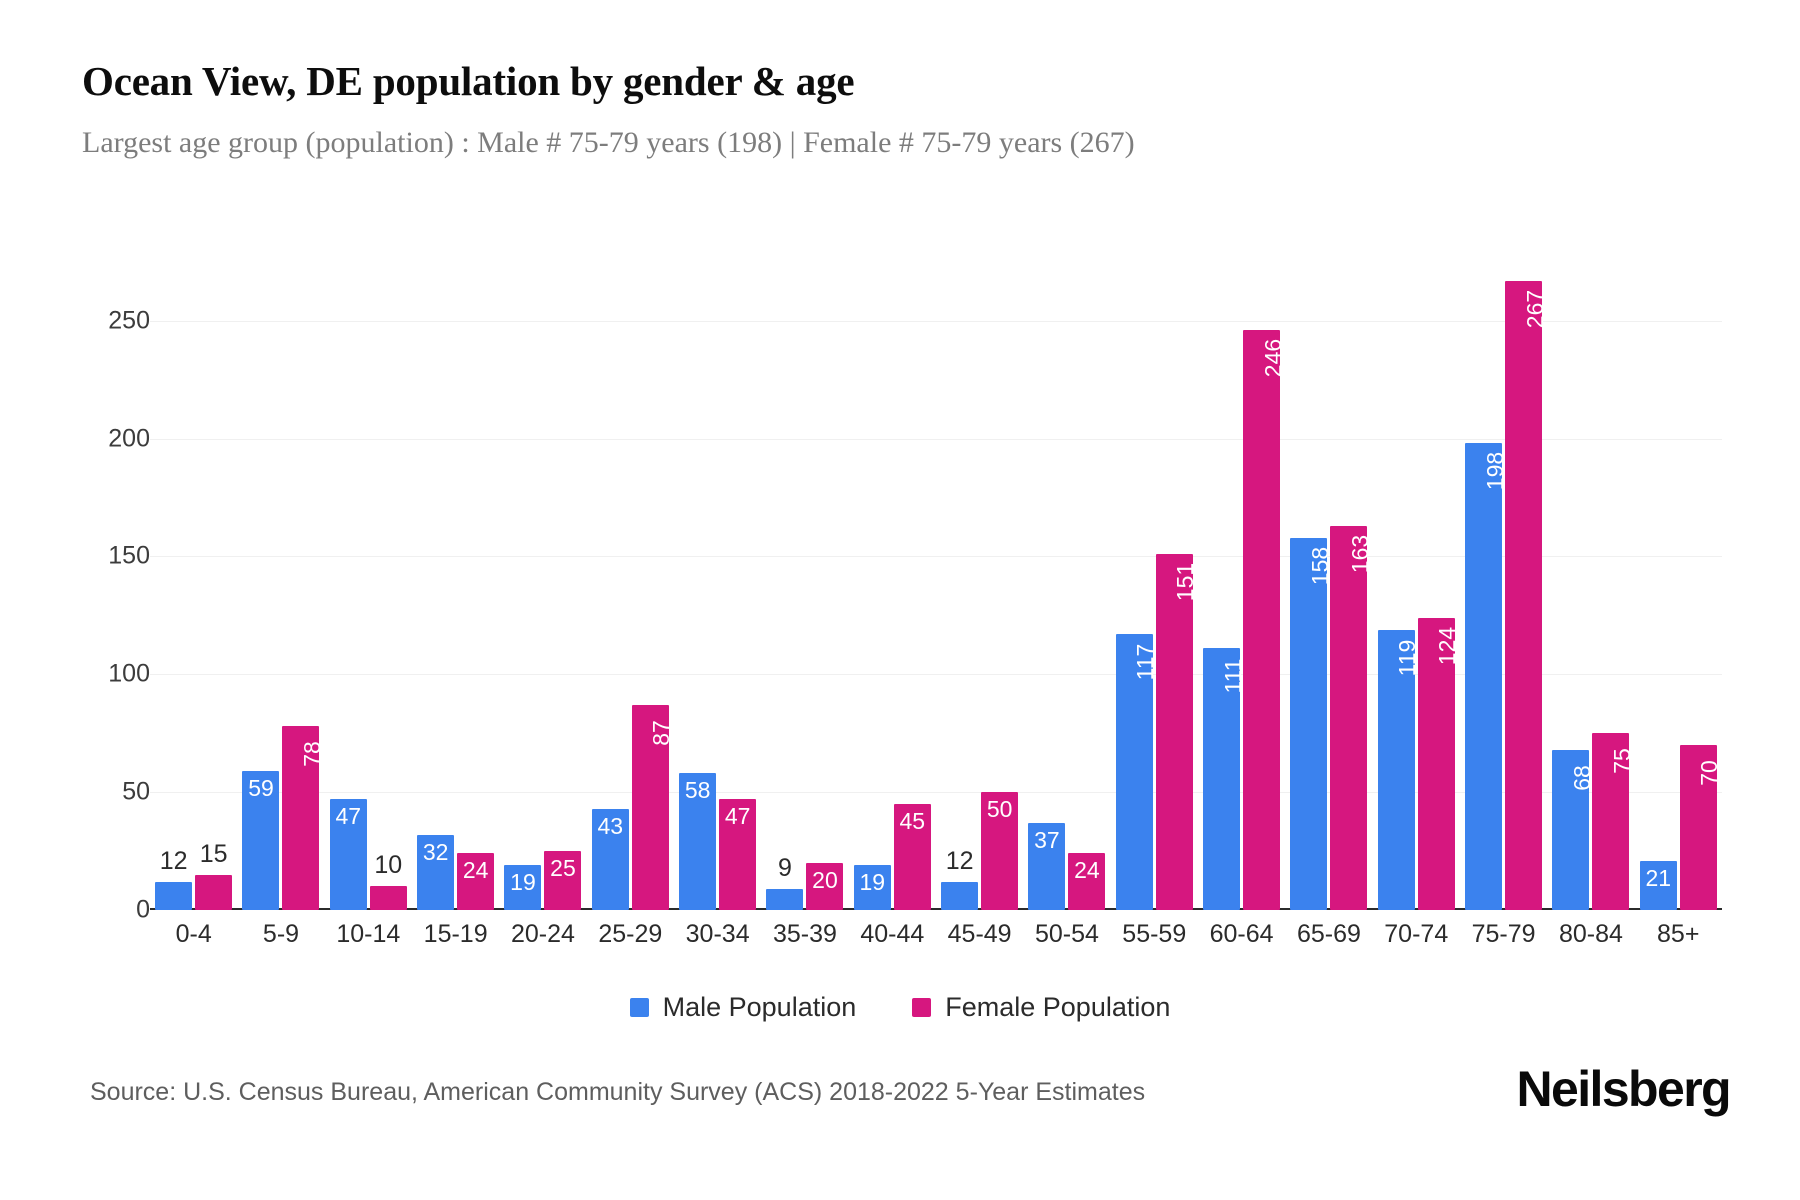  I want to click on bar-female: 267, so click(1526, 595).